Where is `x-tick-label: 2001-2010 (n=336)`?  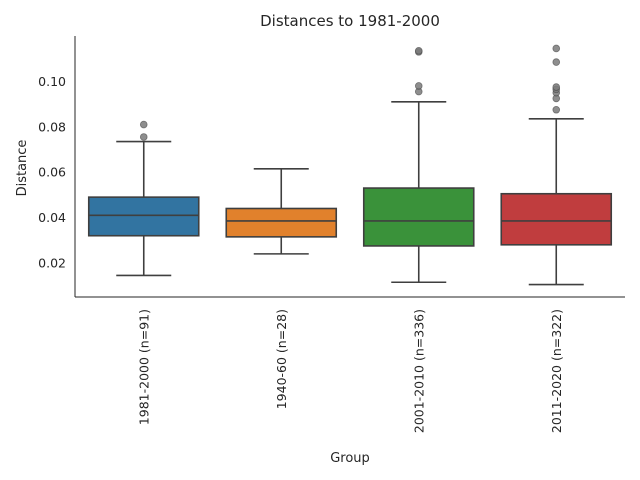
x-tick-label: 2001-2010 (n=336) is located at coordinates (418, 371).